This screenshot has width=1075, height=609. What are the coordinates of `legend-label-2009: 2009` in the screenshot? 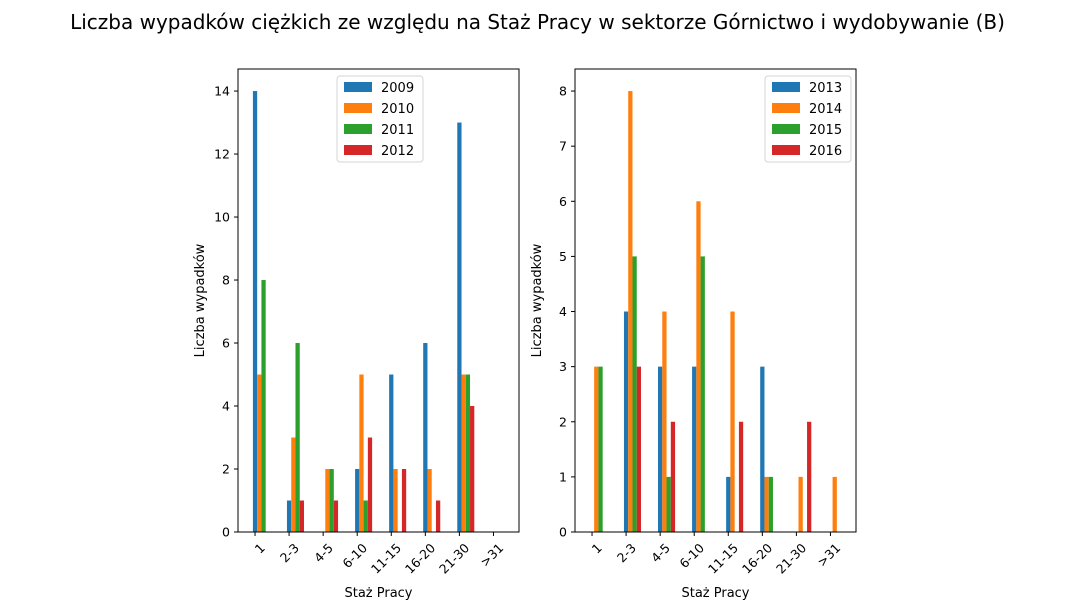 It's located at (397, 88).